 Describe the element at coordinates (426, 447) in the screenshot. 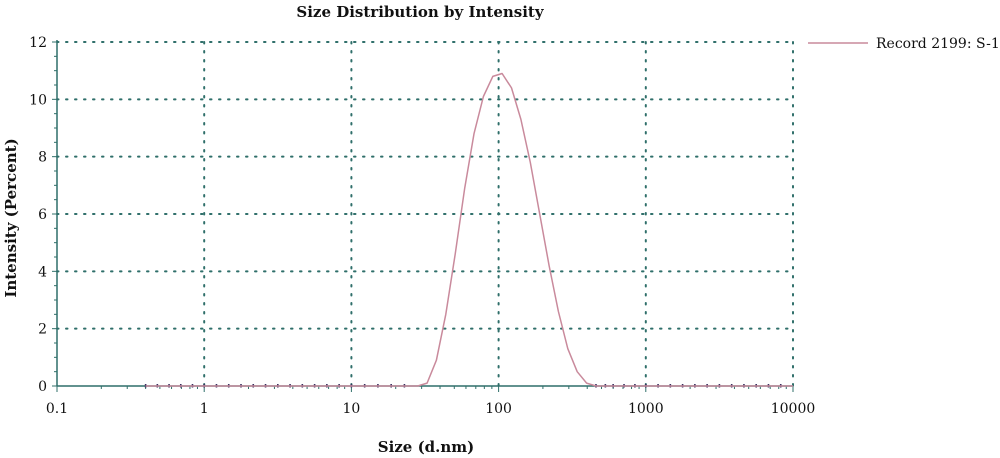

I see `x-axis-label: Size (d.nm)` at that location.